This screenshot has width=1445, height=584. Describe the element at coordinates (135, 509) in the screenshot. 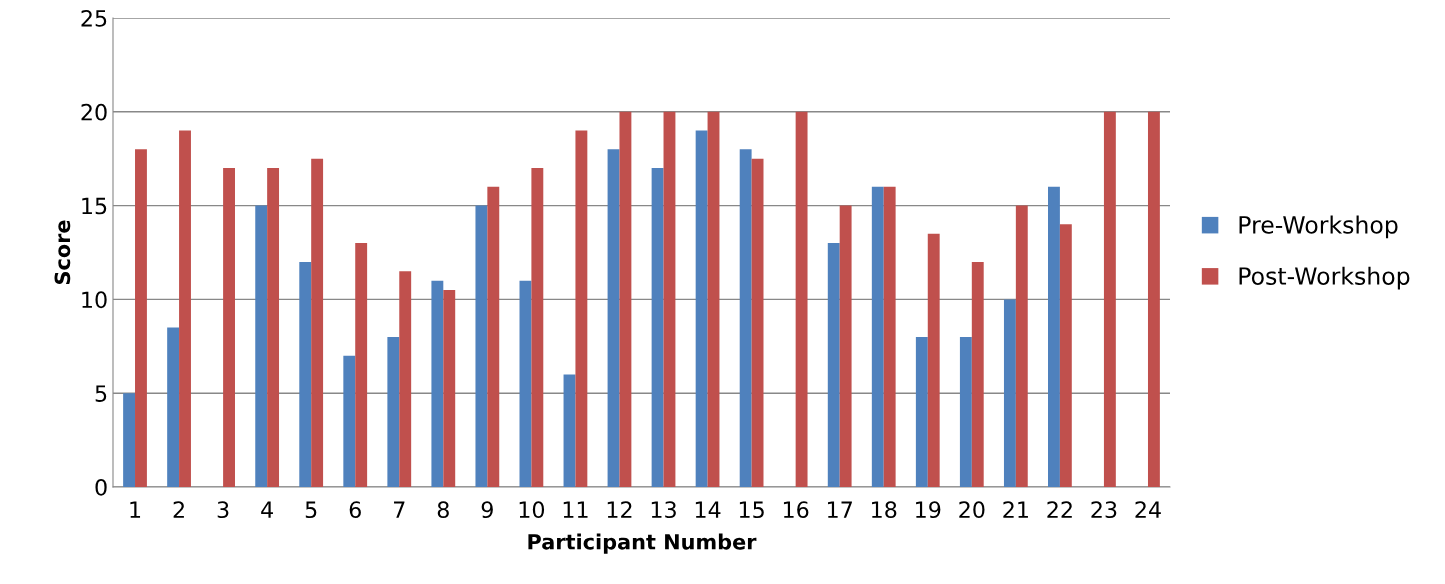

I see `x-tick-label: 1` at that location.